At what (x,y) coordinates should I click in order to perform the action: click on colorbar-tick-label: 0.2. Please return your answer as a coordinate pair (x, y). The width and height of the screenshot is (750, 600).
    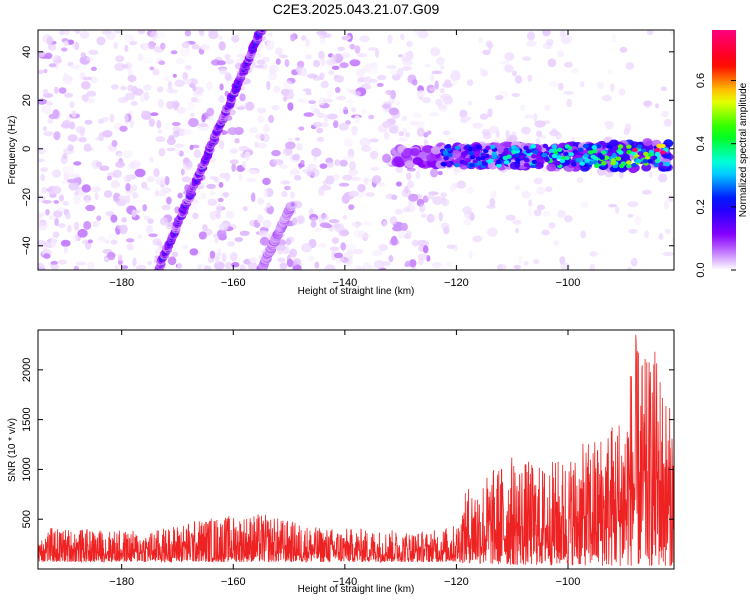
    Looking at the image, I should click on (701, 206).